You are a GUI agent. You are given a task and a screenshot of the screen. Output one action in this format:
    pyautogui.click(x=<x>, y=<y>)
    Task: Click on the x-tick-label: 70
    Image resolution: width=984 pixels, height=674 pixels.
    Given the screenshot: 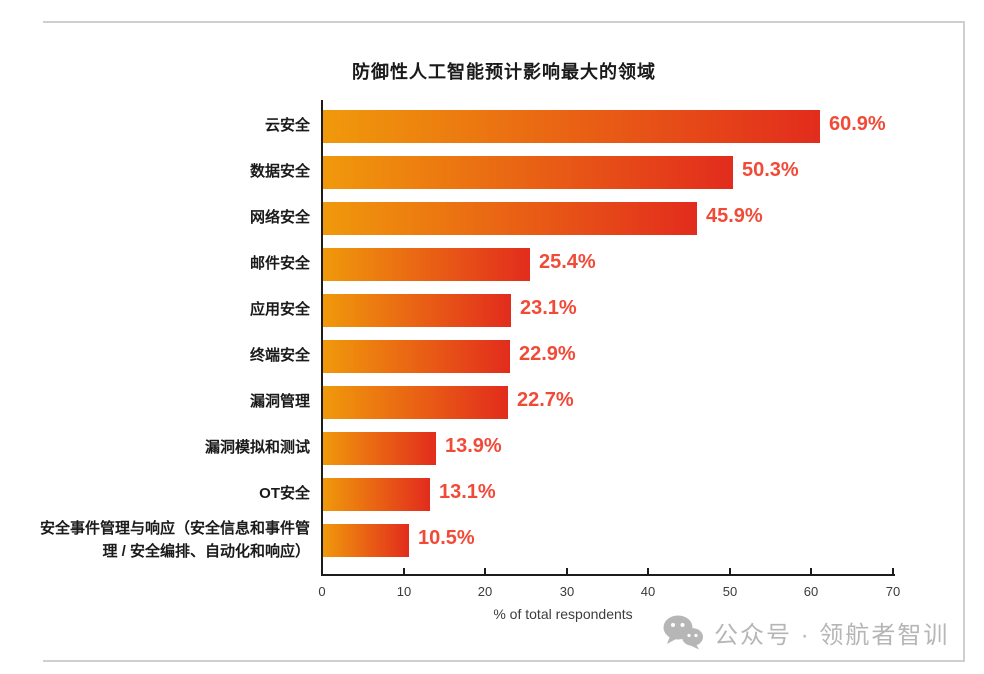 What is the action you would take?
    pyautogui.click(x=893, y=591)
    